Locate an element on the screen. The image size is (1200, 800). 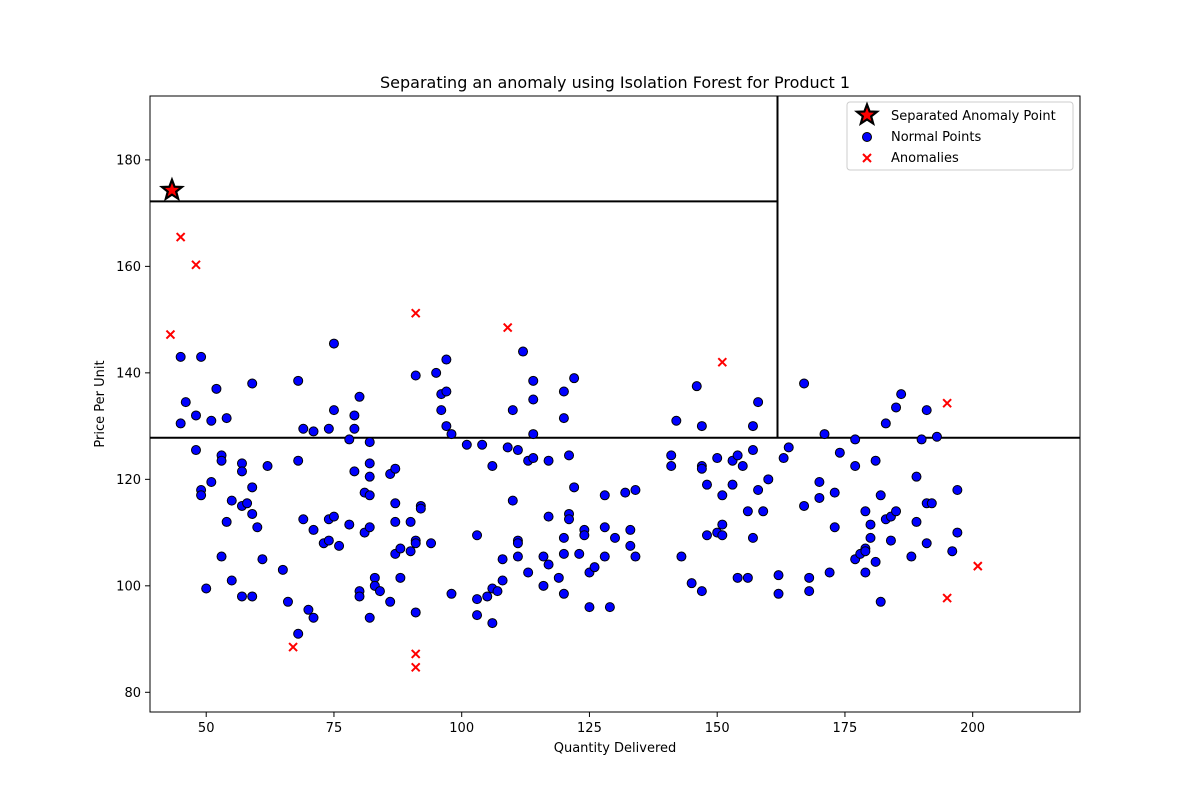
x-tick-label: 125 is located at coordinates (589, 728).